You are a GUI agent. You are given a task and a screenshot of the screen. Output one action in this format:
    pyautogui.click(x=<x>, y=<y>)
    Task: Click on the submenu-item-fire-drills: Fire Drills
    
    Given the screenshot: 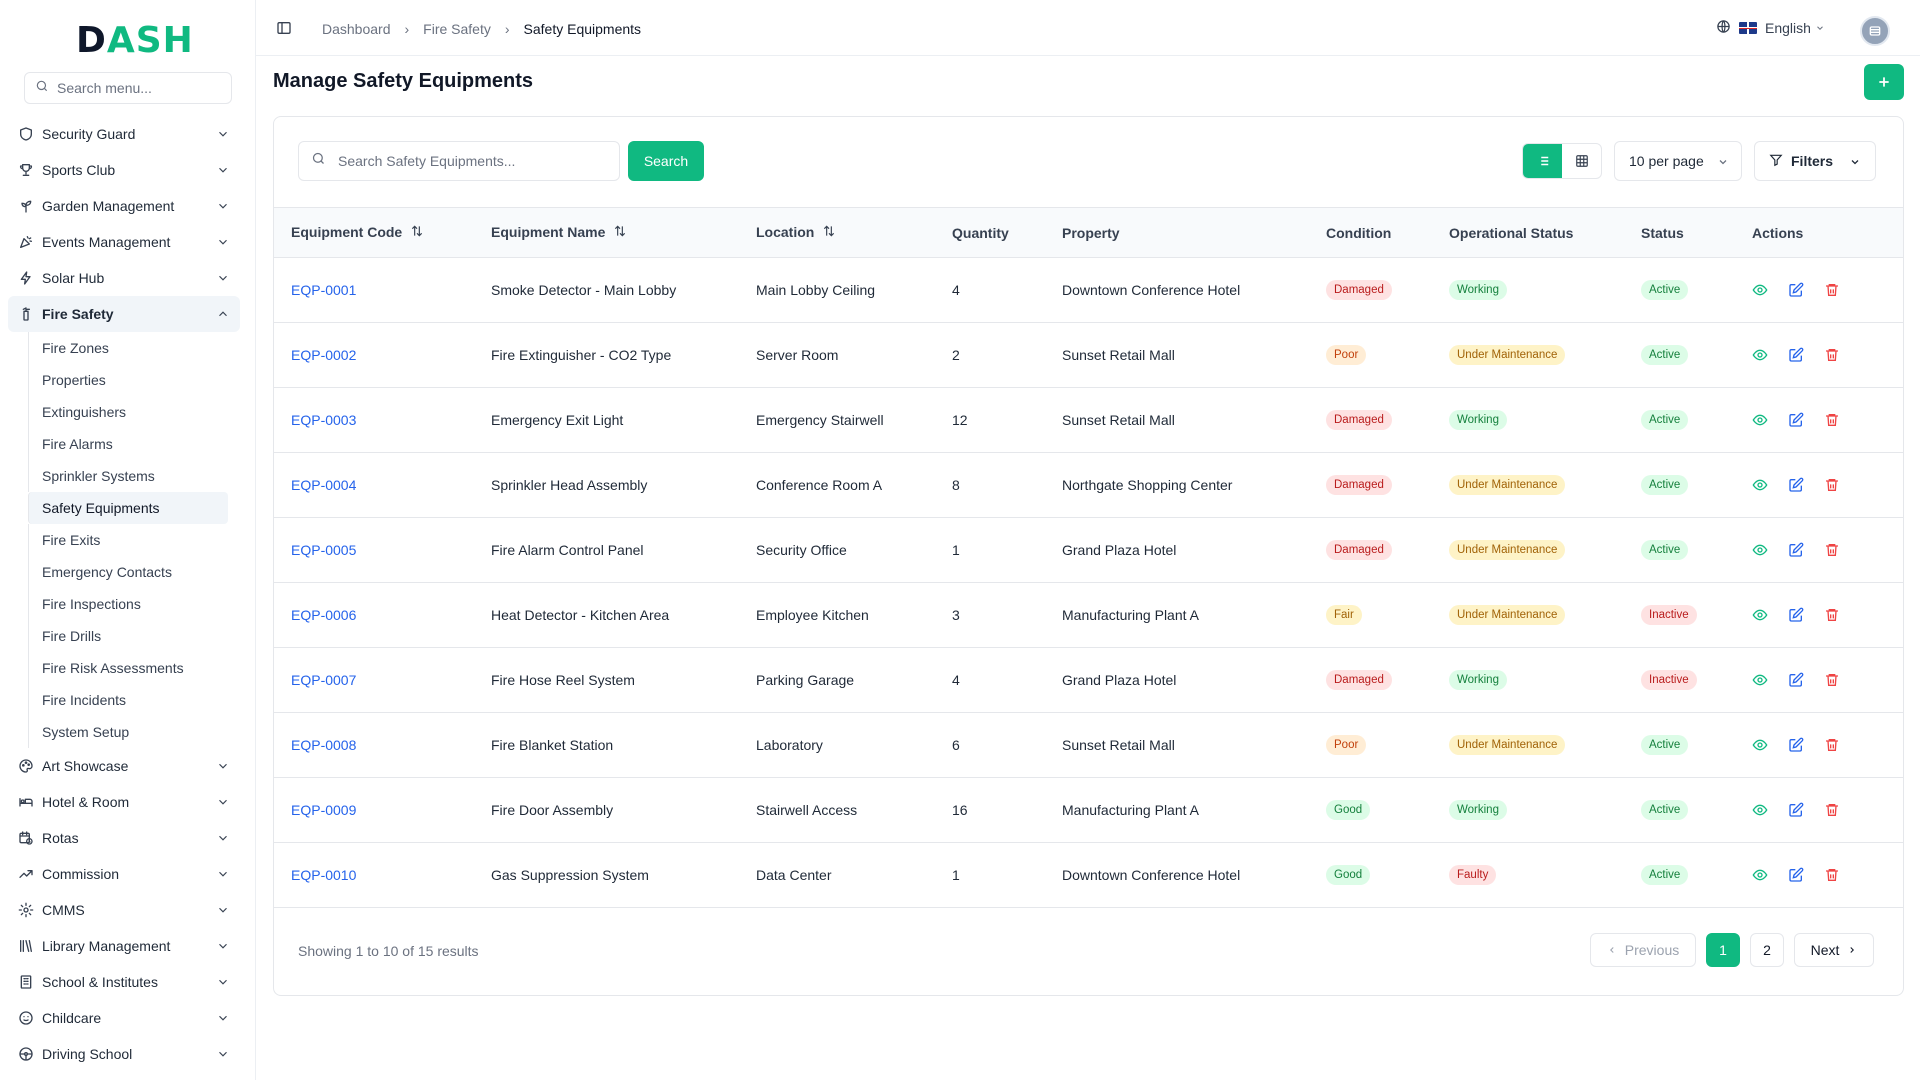 What is the action you would take?
    pyautogui.click(x=128, y=636)
    